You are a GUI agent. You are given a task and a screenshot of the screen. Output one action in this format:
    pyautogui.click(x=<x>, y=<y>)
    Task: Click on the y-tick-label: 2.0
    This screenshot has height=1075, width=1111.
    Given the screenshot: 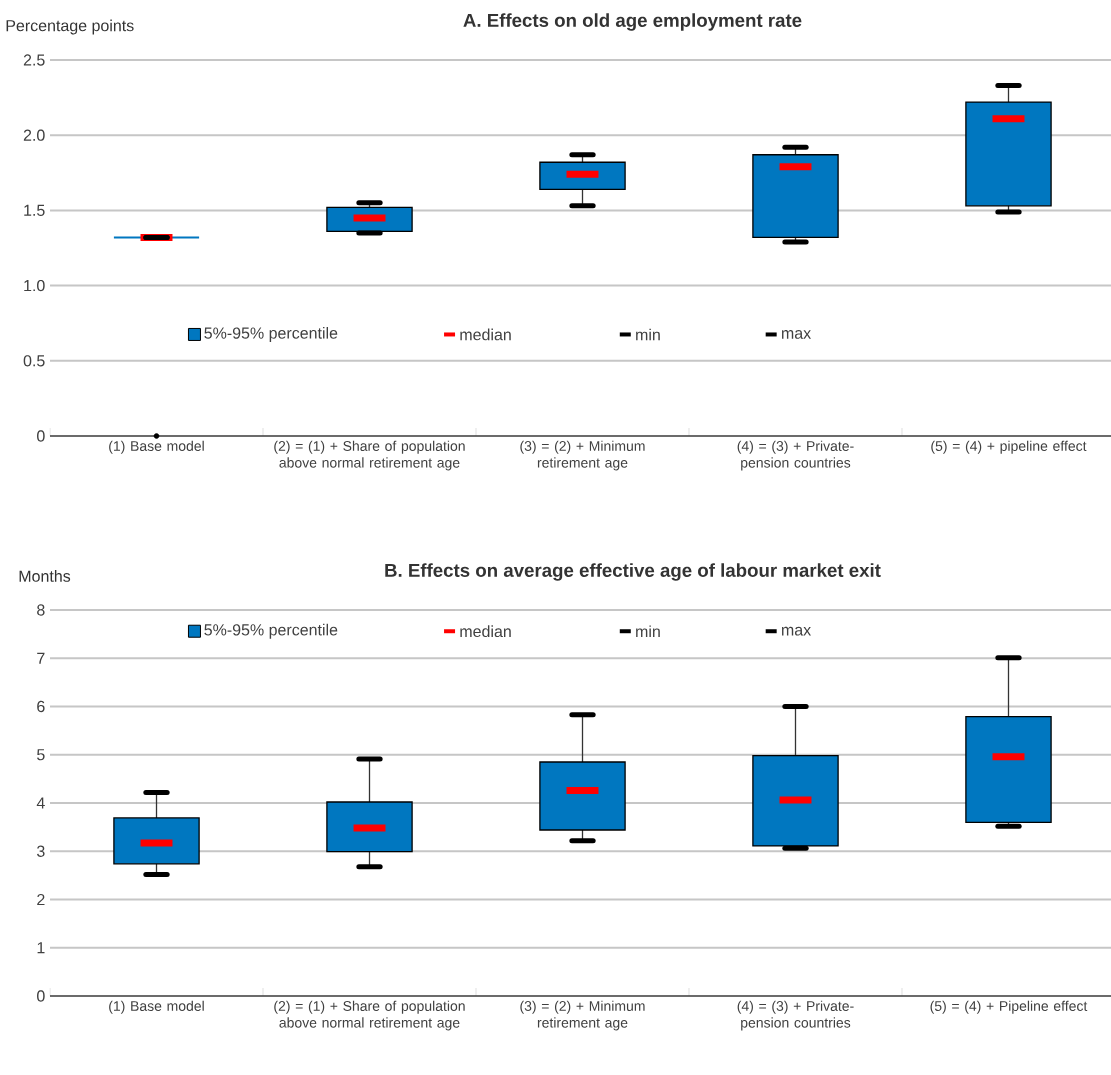 What is the action you would take?
    pyautogui.click(x=34, y=135)
    